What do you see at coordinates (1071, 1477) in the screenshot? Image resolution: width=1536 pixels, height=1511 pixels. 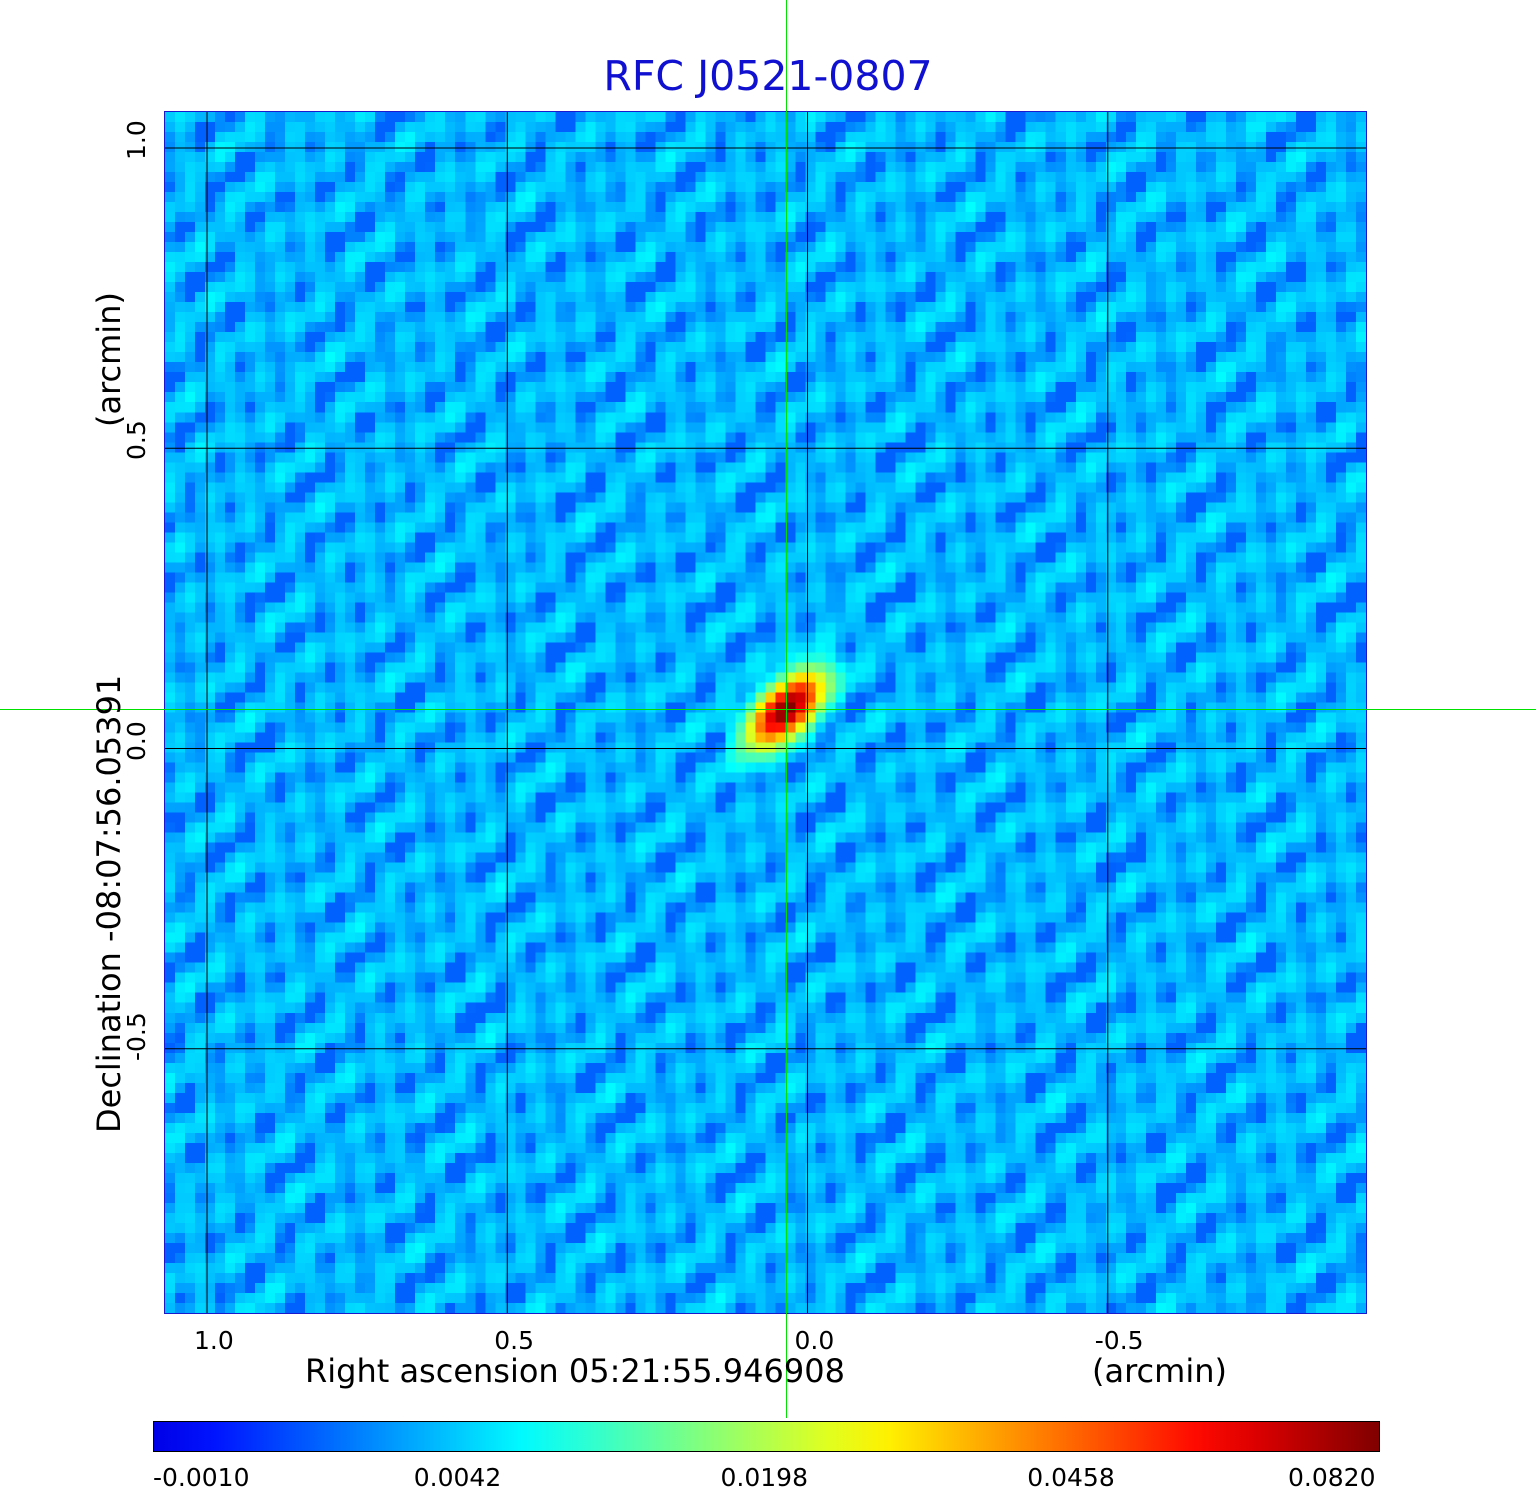 I see `colorbar-tick-label: 0.0458` at bounding box center [1071, 1477].